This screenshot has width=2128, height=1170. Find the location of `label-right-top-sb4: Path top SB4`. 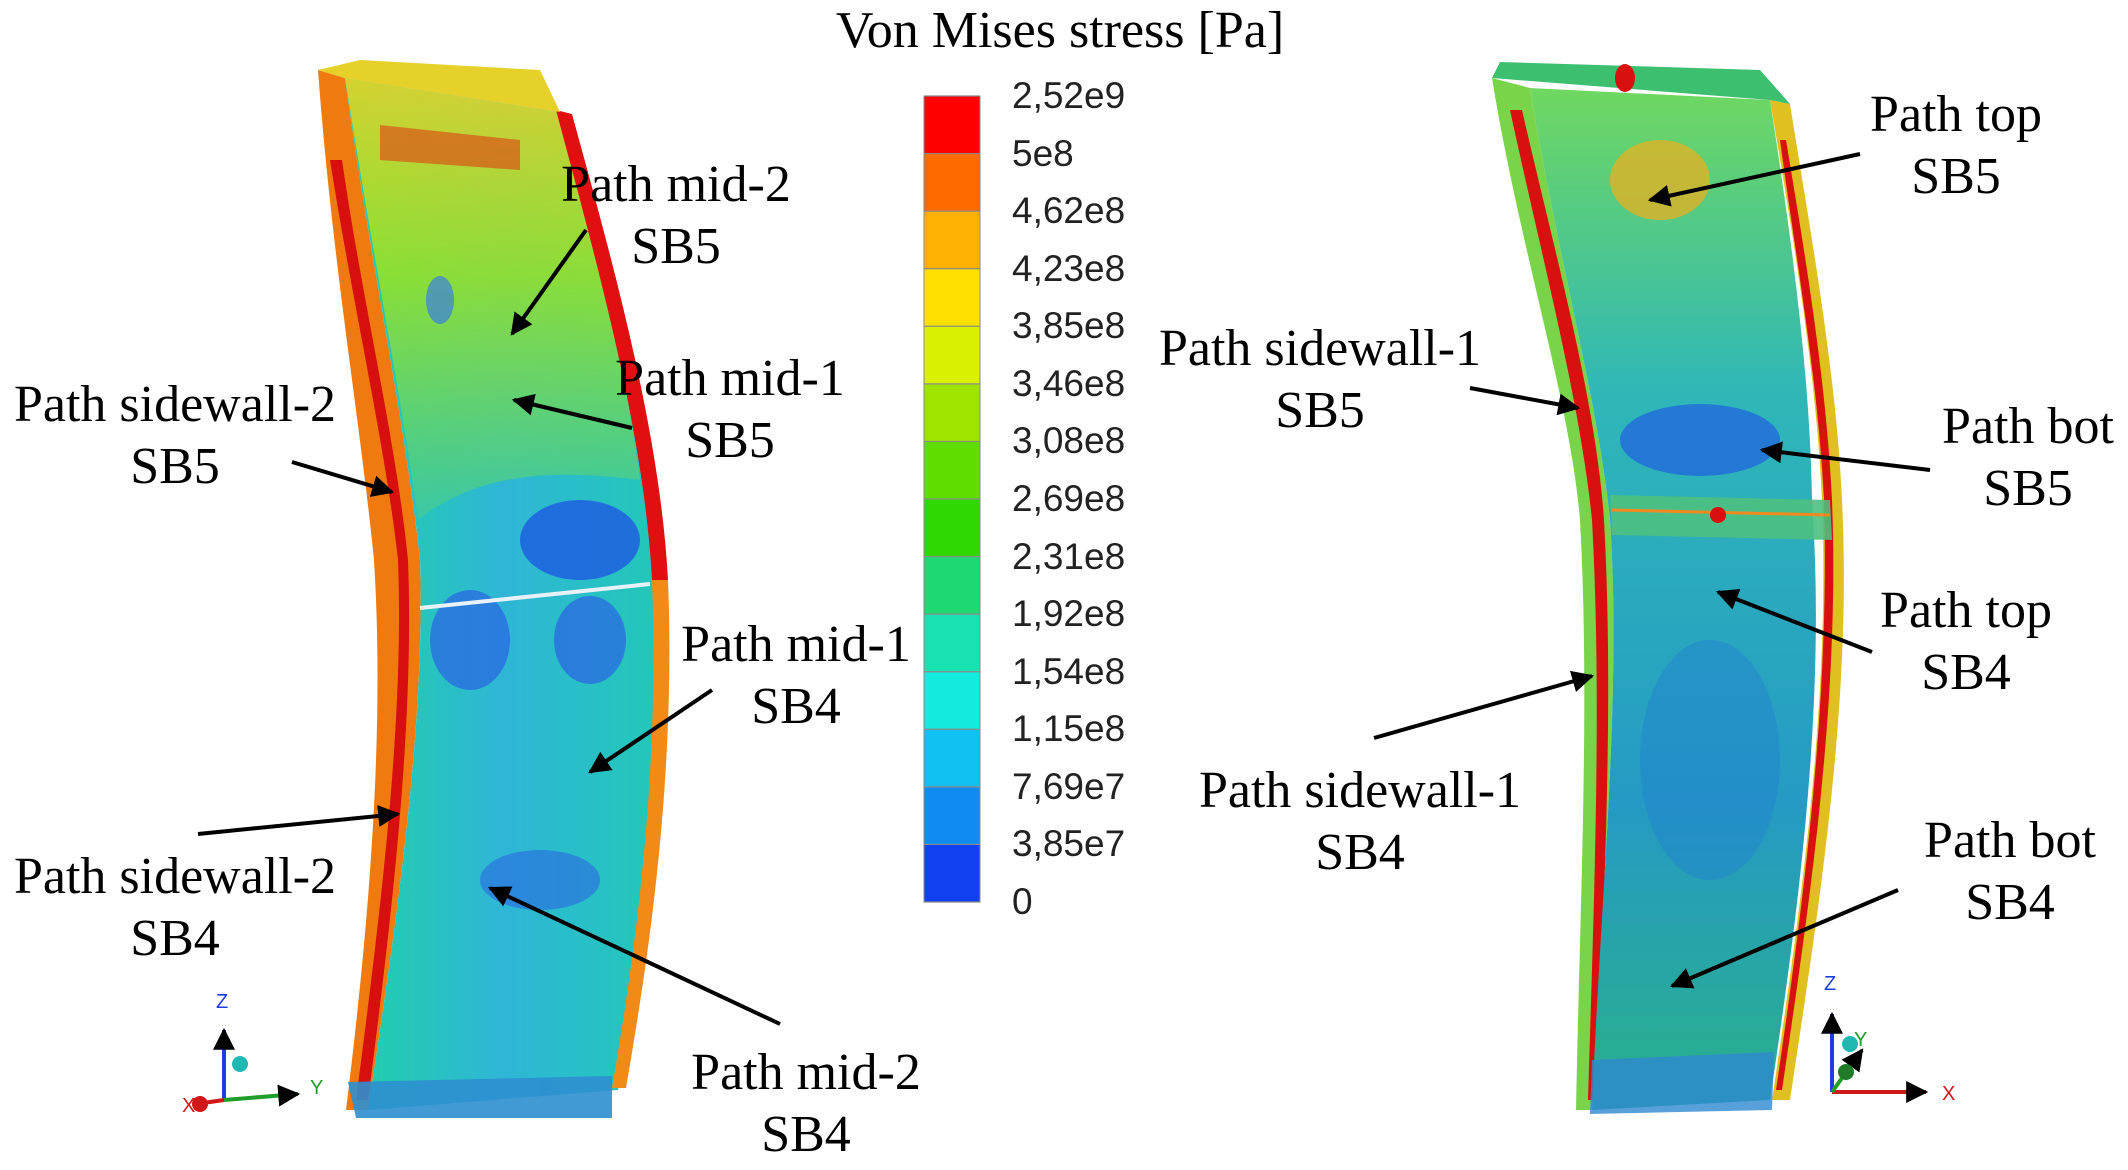

label-right-top-sb4: Path top SB4 is located at coordinates (1966, 641).